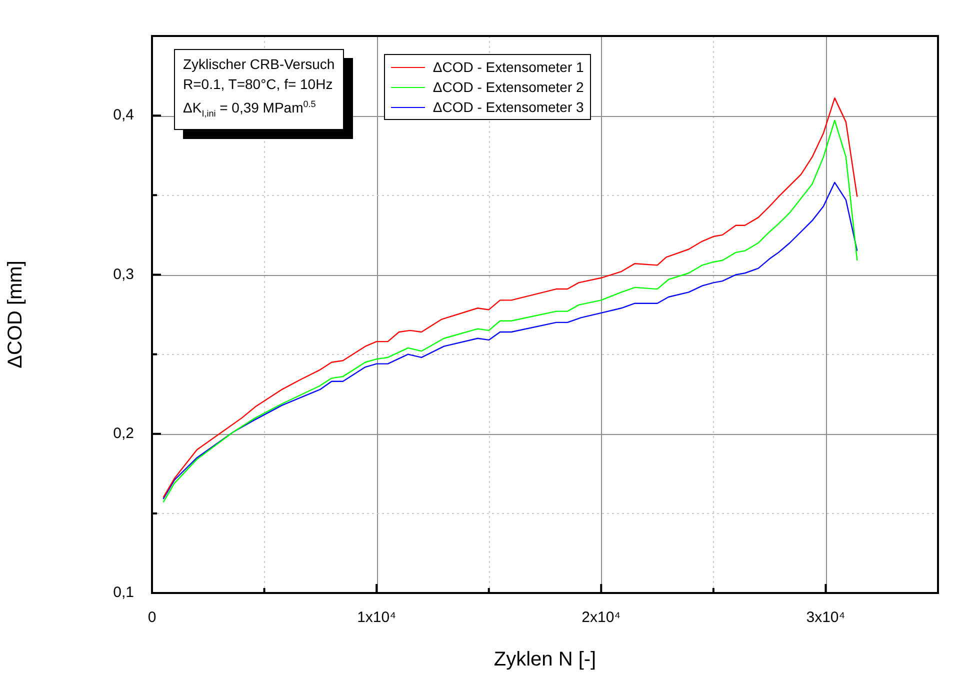 This screenshot has width=972, height=676. I want to click on legend-label: ΔCOD - Extensometer 2, so click(508, 87).